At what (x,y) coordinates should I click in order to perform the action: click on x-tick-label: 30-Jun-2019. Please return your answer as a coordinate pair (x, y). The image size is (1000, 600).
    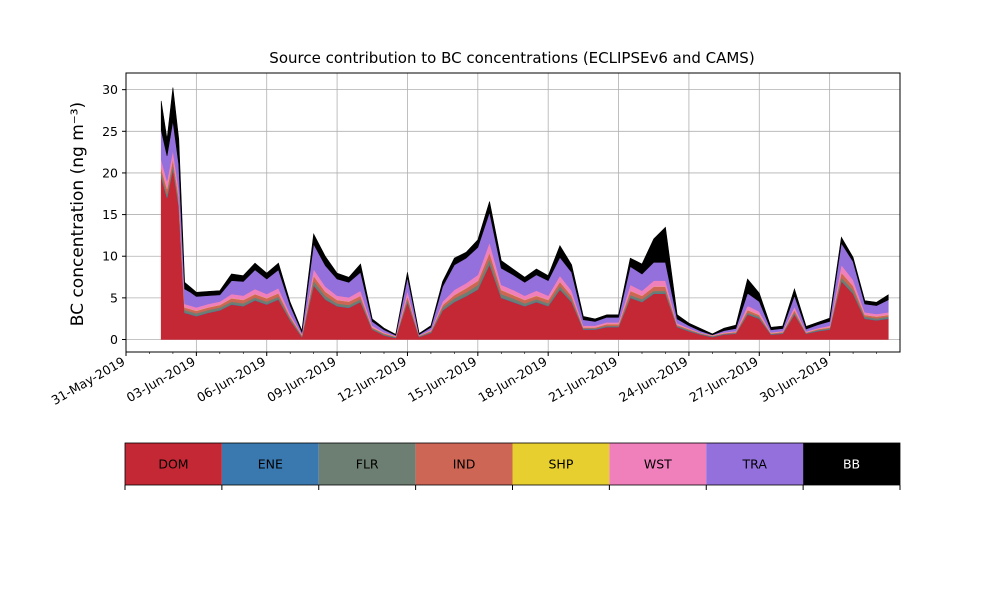
    Looking at the image, I should click on (794, 379).